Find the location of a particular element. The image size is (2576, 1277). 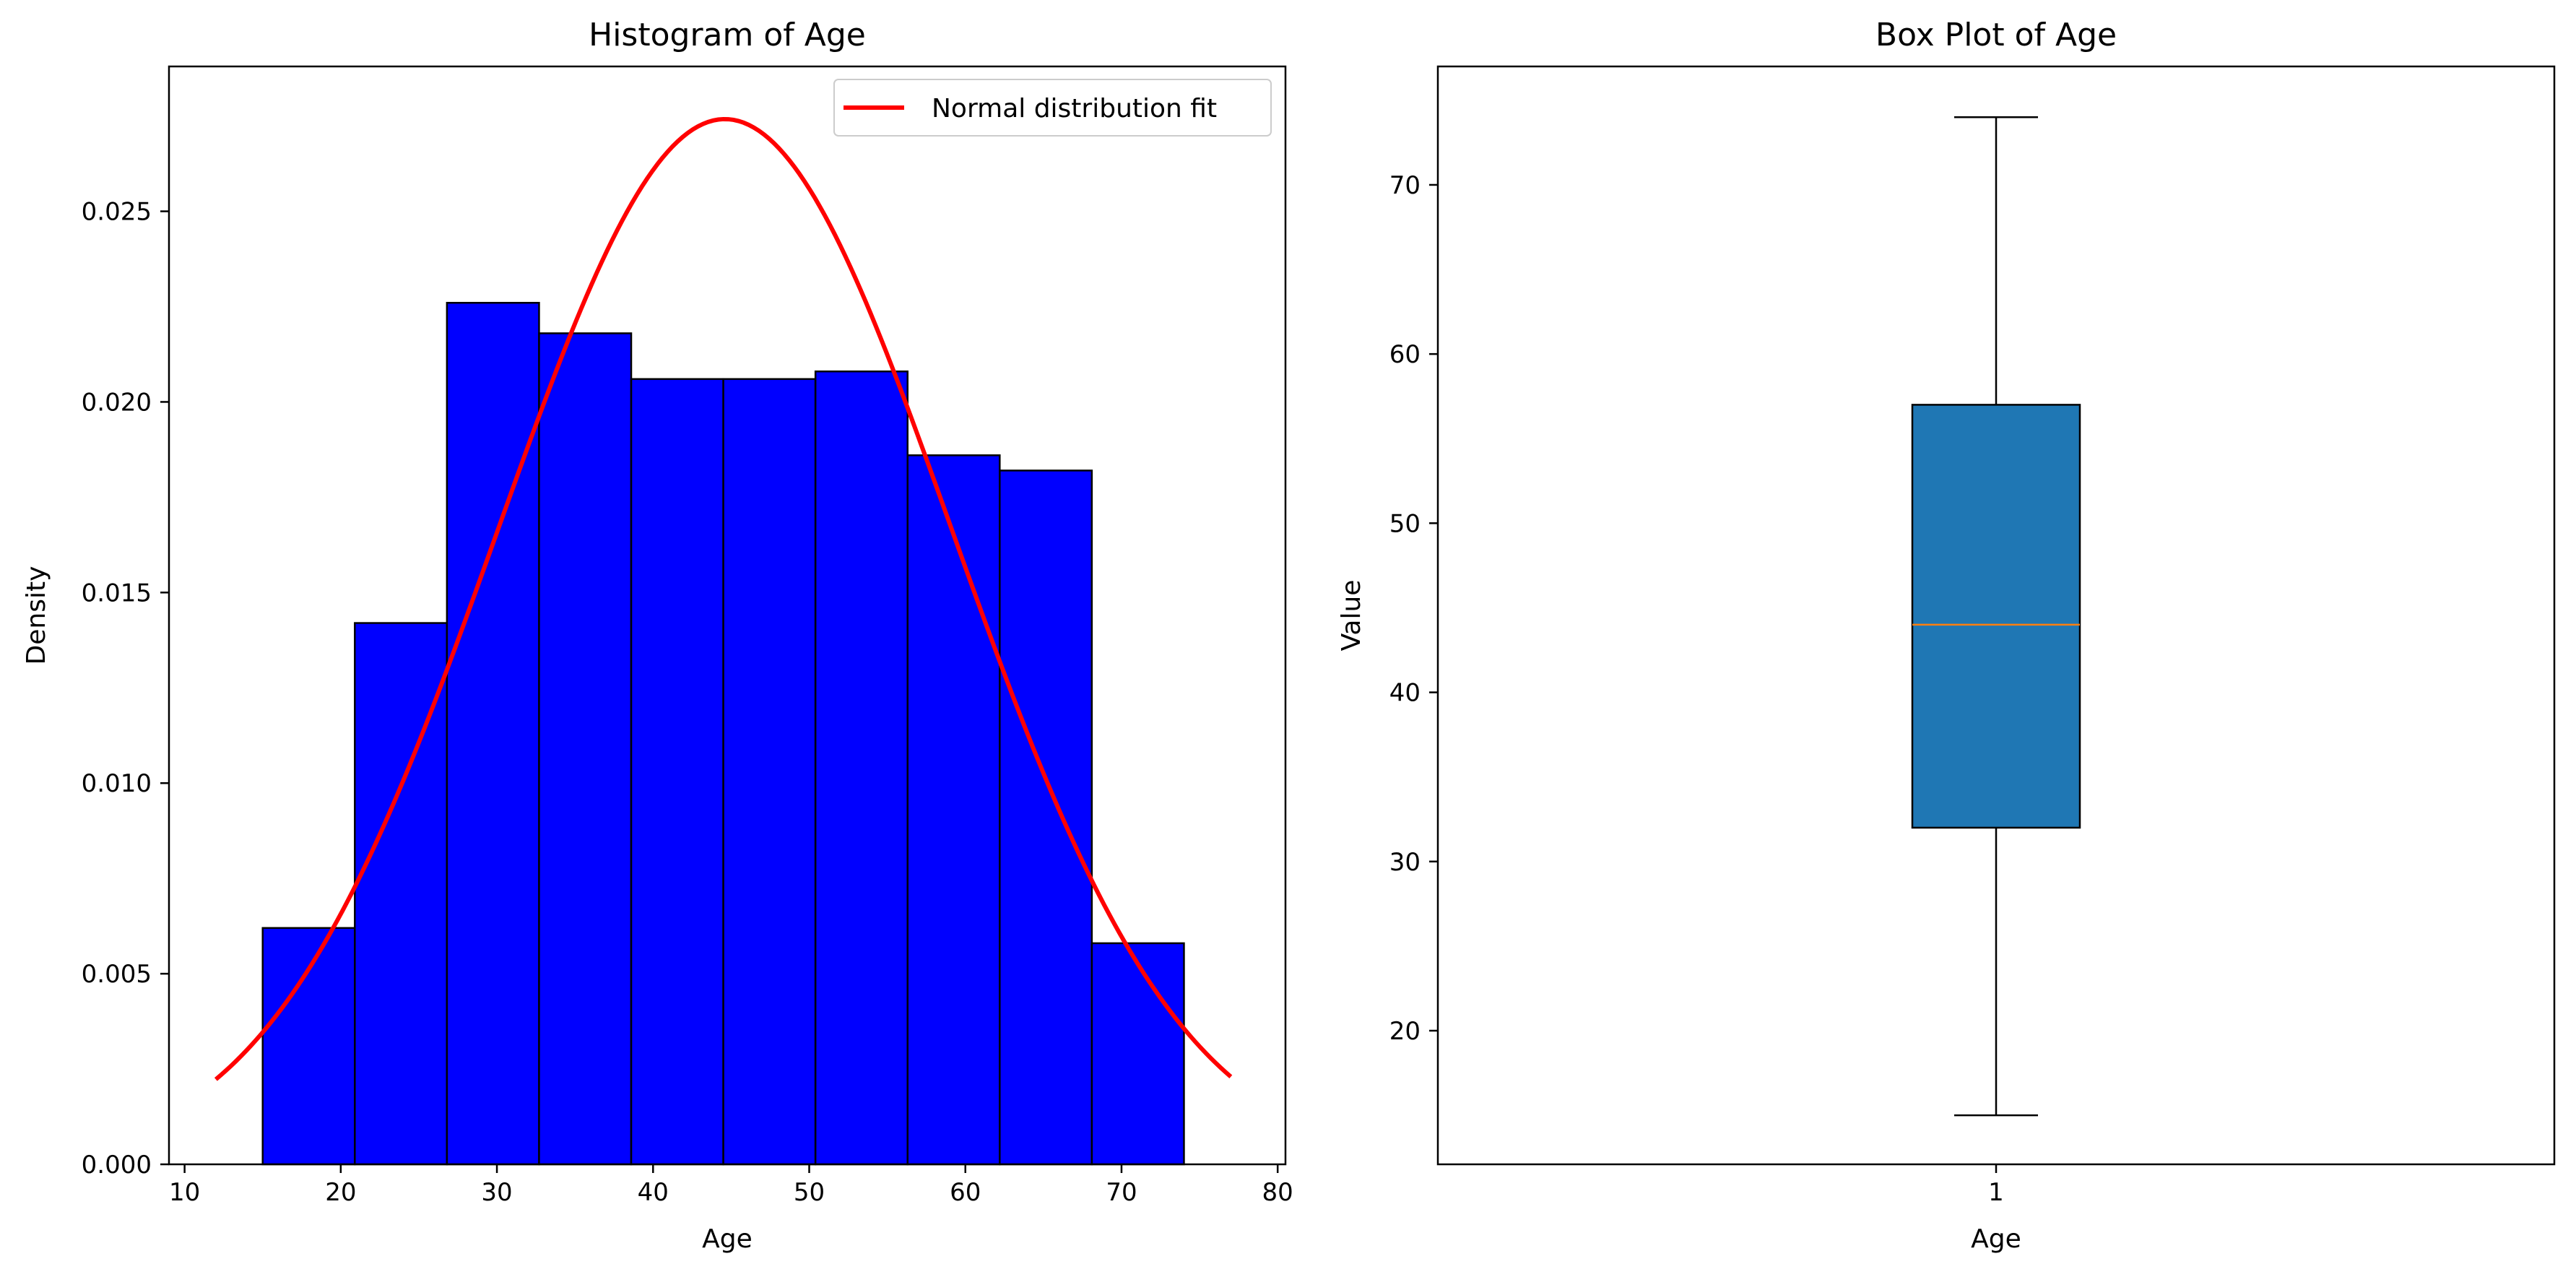

y-tick-label: 20 is located at coordinates (1405, 1031).